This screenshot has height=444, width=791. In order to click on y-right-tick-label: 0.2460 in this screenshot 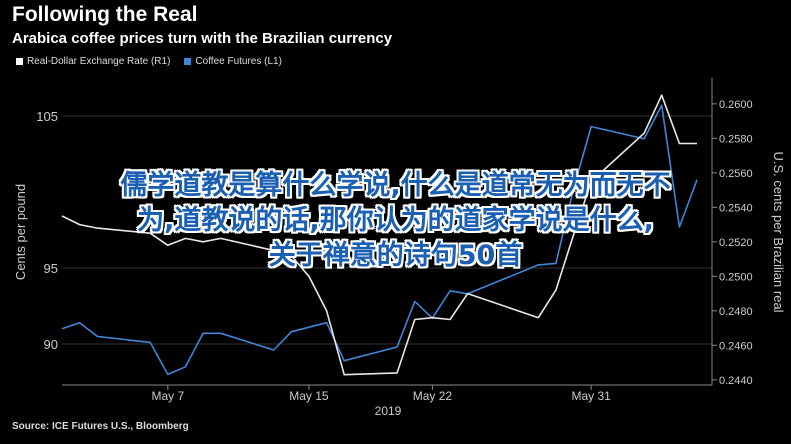, I will do `click(736, 346)`.